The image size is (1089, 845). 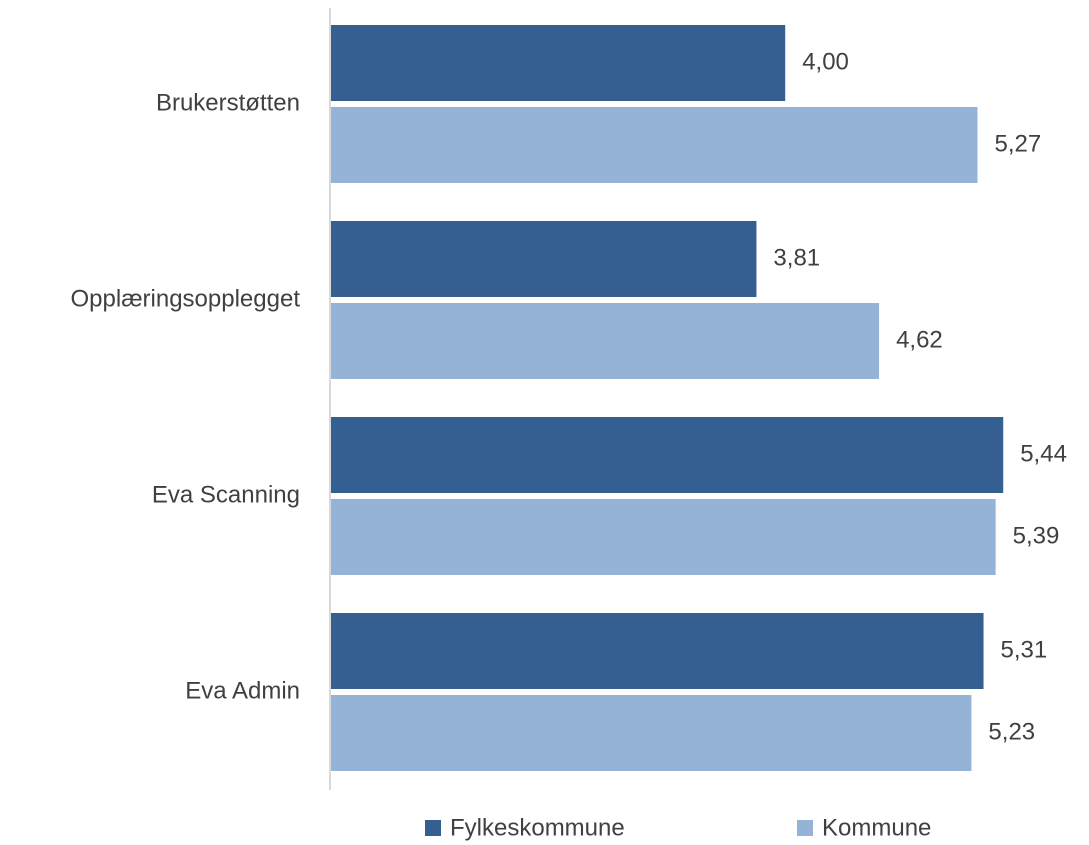 I want to click on data-label: 4,00, so click(x=825, y=61).